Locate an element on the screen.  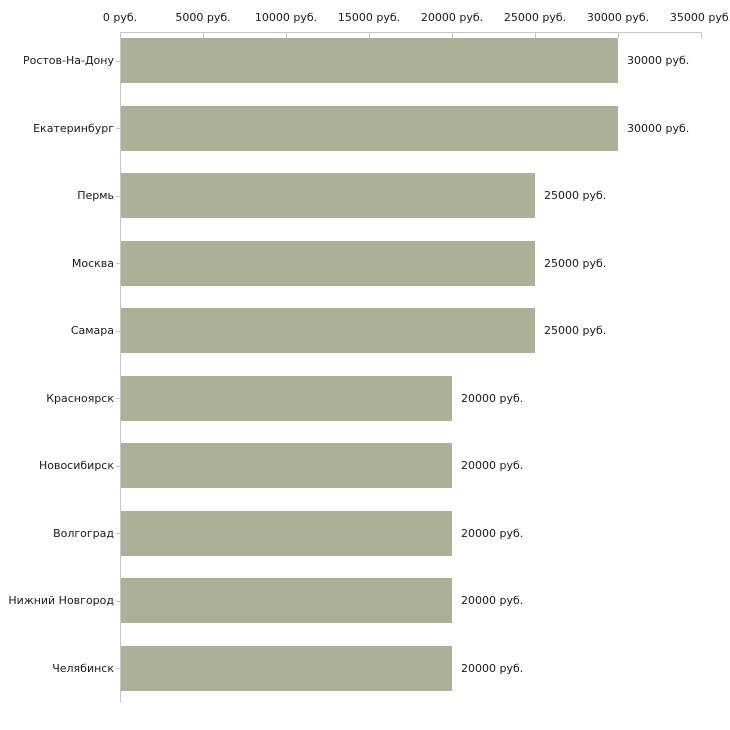
category-label: Волгоград is located at coordinates (83, 533).